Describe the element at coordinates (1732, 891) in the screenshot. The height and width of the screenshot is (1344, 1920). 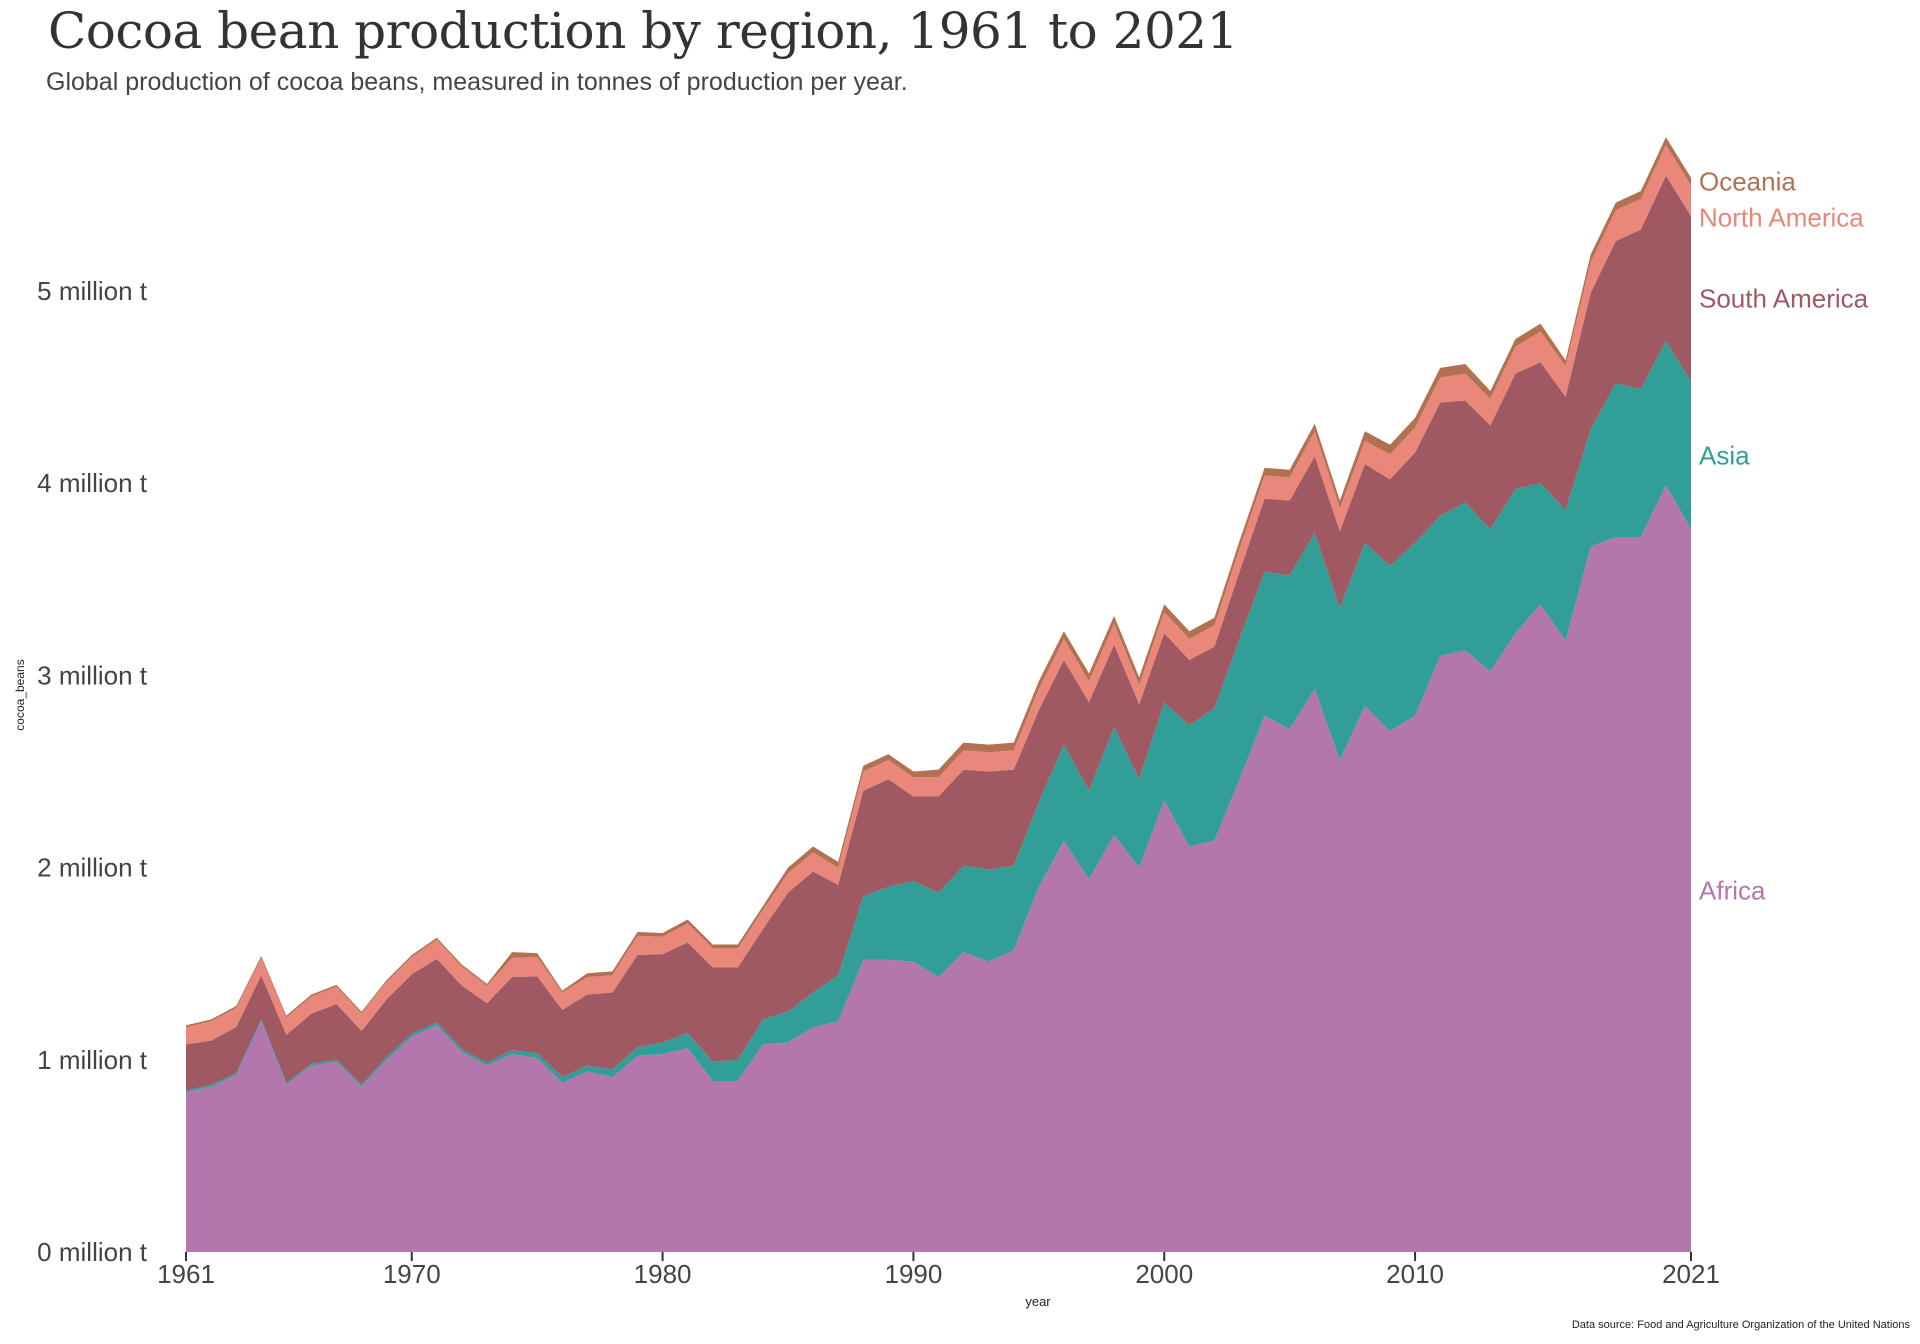
I see `series-label-africa: Africa` at that location.